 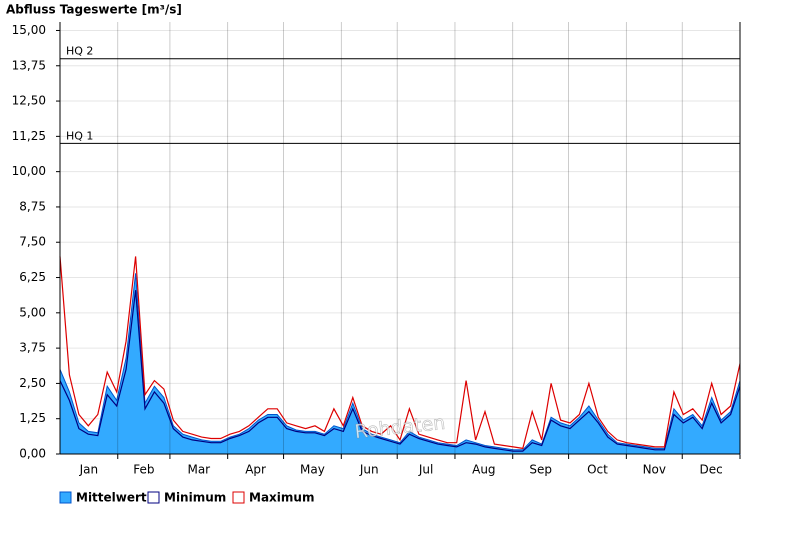 I want to click on y-tick-label: 0,00, so click(x=32, y=454).